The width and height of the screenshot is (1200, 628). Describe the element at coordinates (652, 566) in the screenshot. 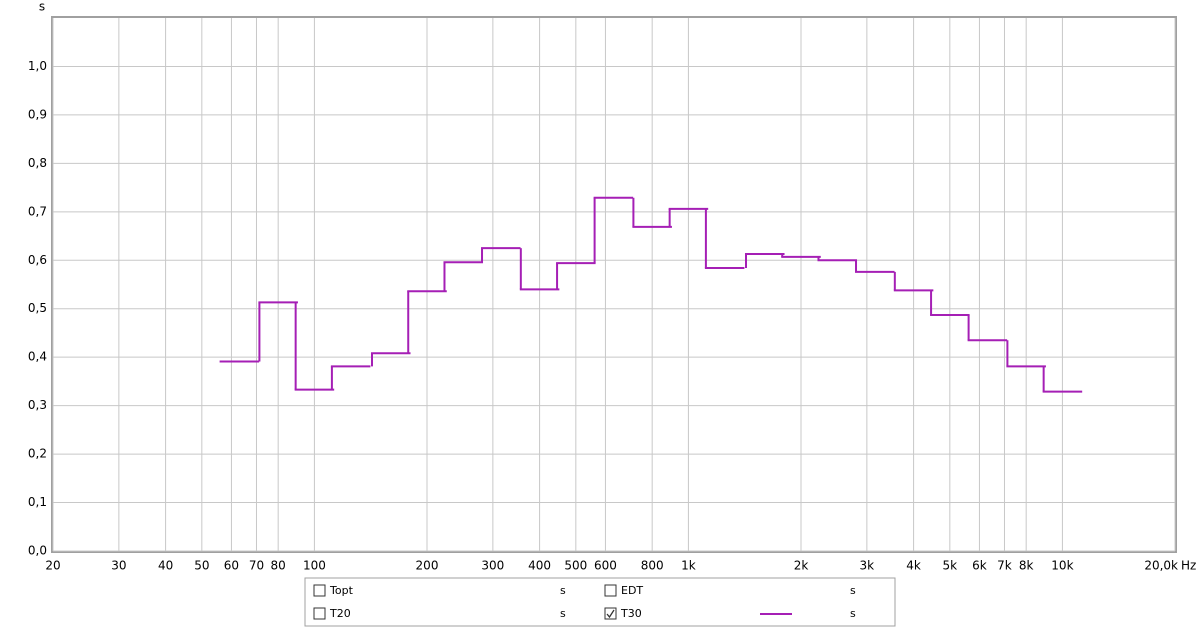

I see `x-tick-label: 800` at that location.